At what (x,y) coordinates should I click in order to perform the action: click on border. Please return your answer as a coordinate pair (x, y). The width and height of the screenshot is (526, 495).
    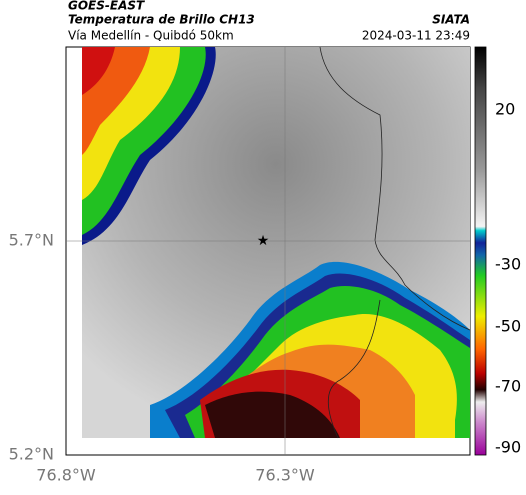
    Looking at the image, I should click on (354, 369).